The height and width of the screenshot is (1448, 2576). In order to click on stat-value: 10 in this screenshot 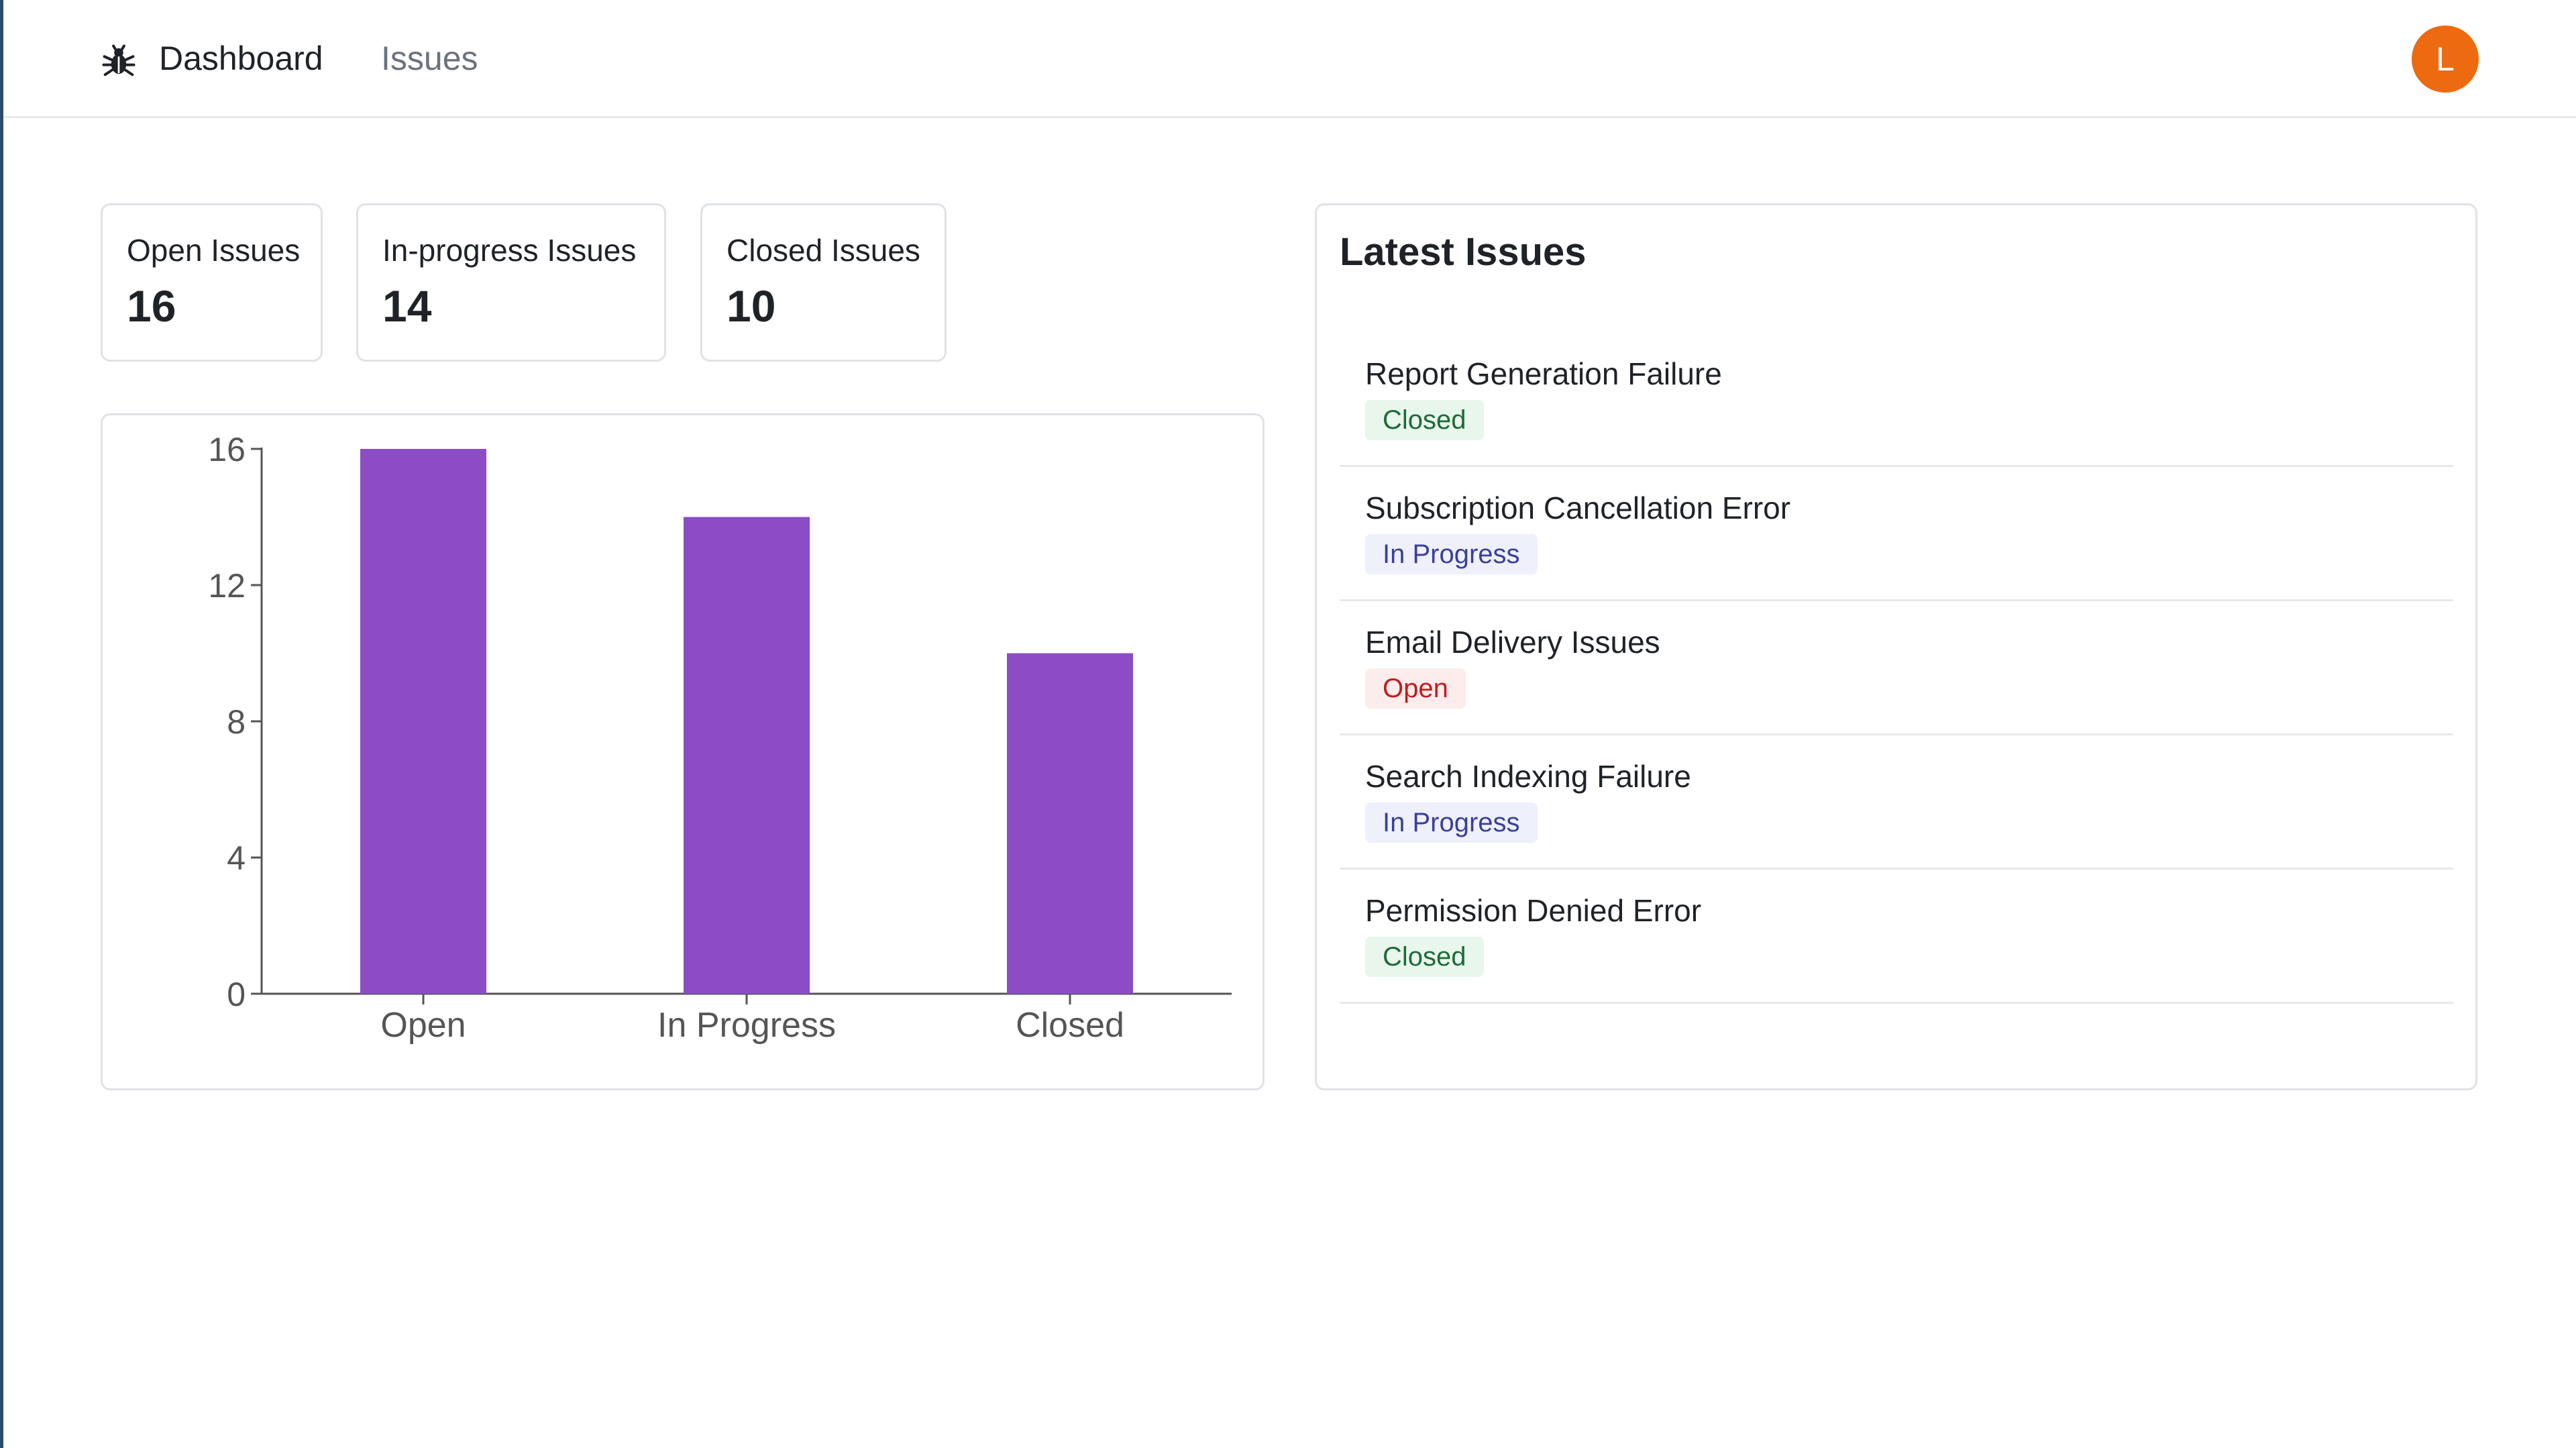, I will do `click(751, 306)`.